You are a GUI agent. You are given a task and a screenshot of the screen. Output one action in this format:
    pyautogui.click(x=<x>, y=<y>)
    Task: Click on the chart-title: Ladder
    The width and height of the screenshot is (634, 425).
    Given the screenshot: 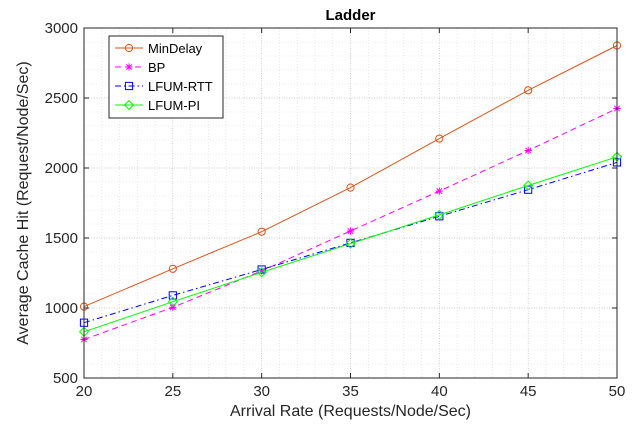 What is the action you would take?
    pyautogui.click(x=350, y=15)
    